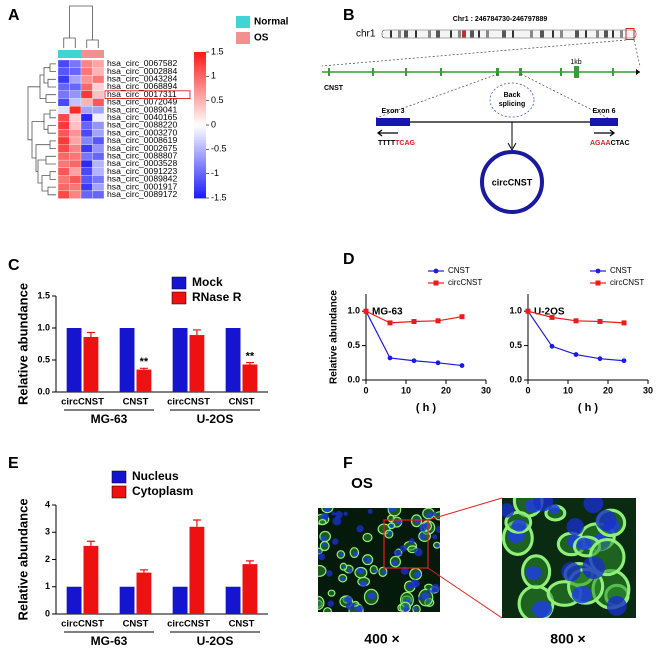  I want to click on panel-label: C, so click(14, 265).